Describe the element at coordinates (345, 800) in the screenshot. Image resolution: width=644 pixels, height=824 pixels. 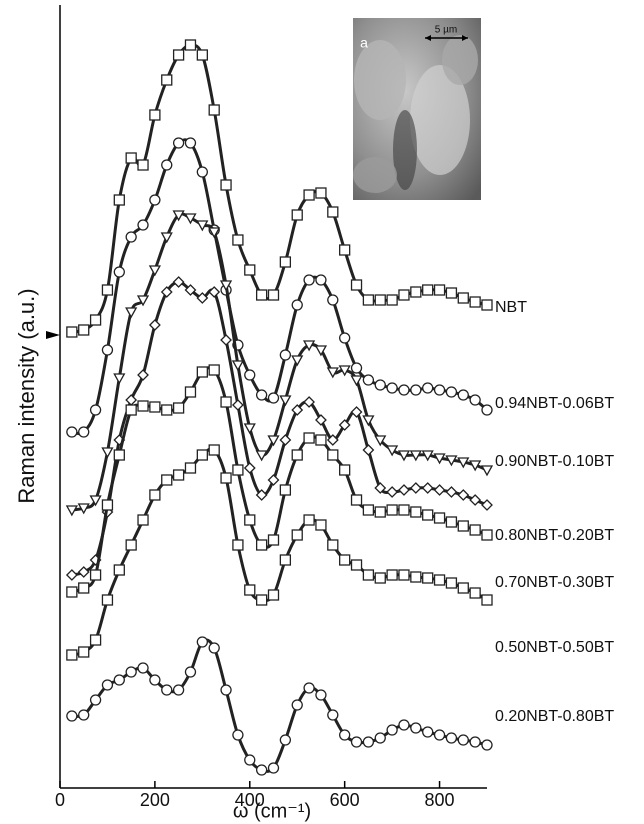
I see `x-tick-label: 600` at that location.